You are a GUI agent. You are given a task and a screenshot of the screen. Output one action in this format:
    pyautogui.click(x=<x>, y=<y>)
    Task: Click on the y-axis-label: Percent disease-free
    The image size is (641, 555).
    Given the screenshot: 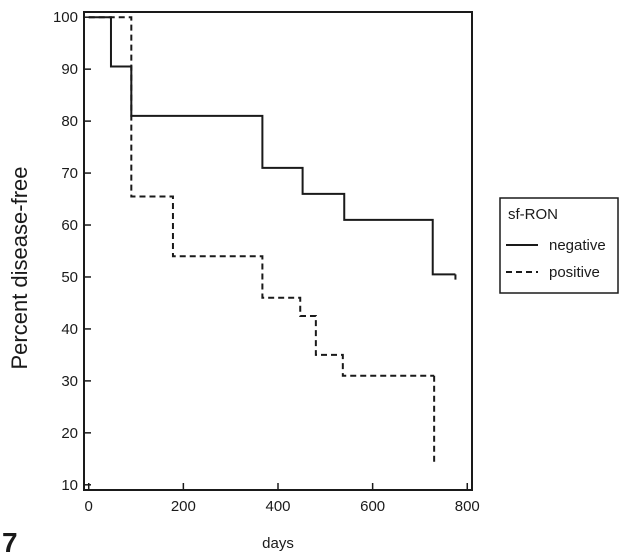 What is the action you would take?
    pyautogui.click(x=19, y=268)
    